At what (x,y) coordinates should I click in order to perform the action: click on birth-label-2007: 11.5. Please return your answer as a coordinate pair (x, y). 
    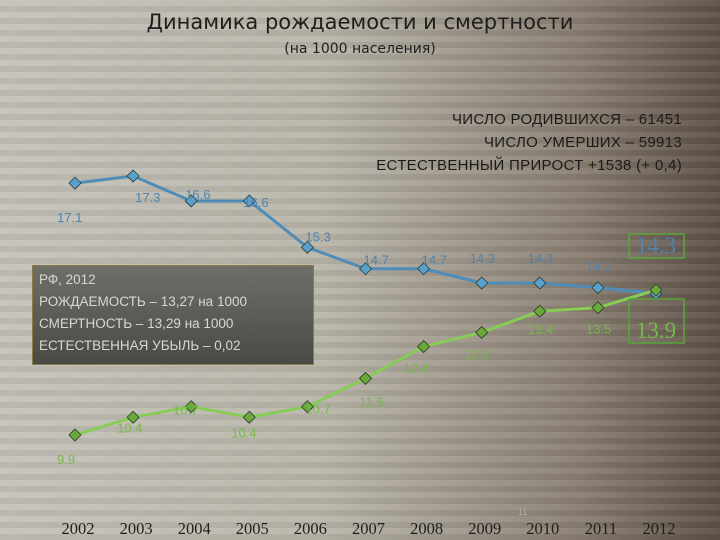
    Looking at the image, I should click on (372, 401).